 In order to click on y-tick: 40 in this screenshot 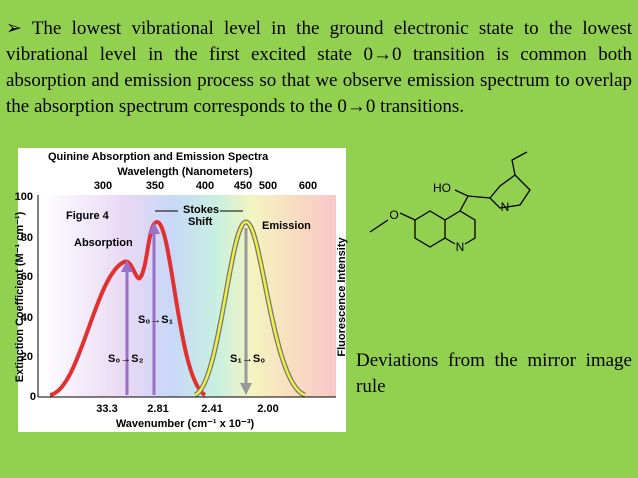, I will do `click(27, 318)`.